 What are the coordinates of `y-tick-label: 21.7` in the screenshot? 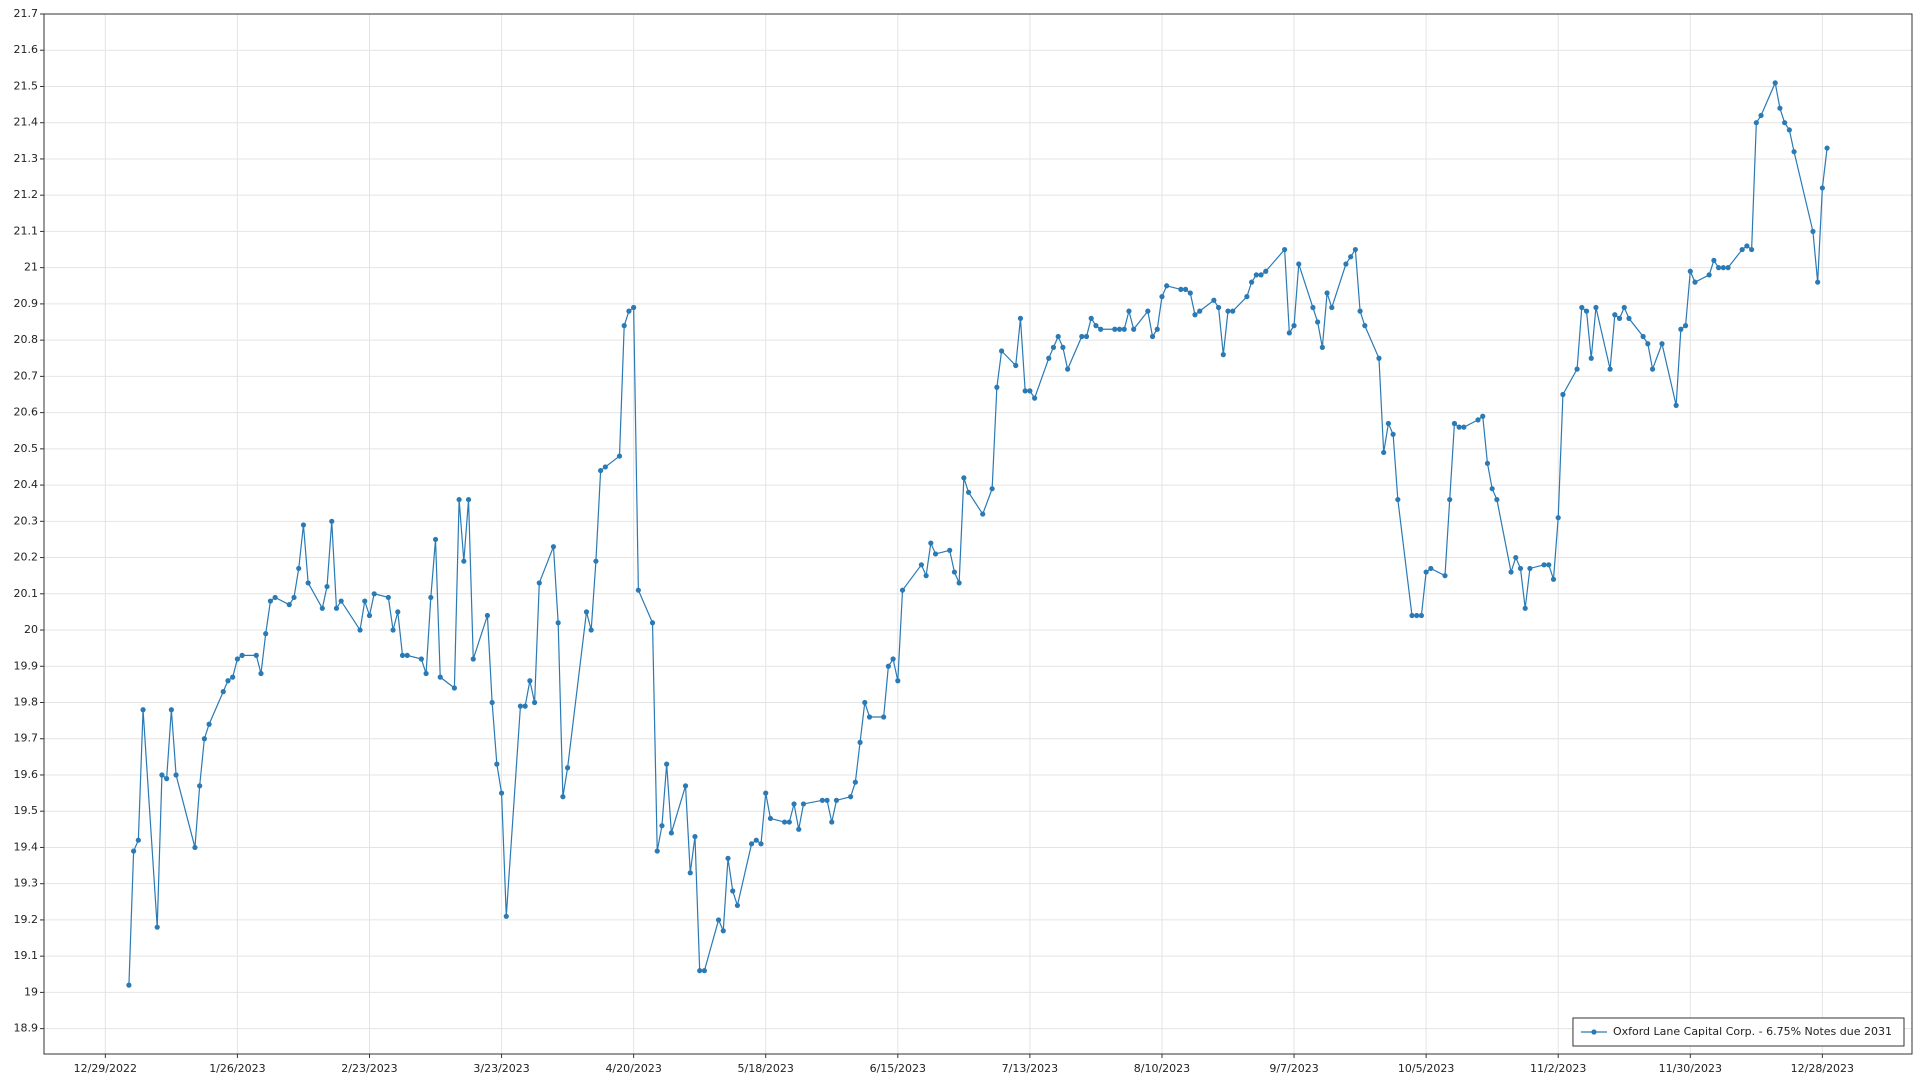 It's located at (26, 13).